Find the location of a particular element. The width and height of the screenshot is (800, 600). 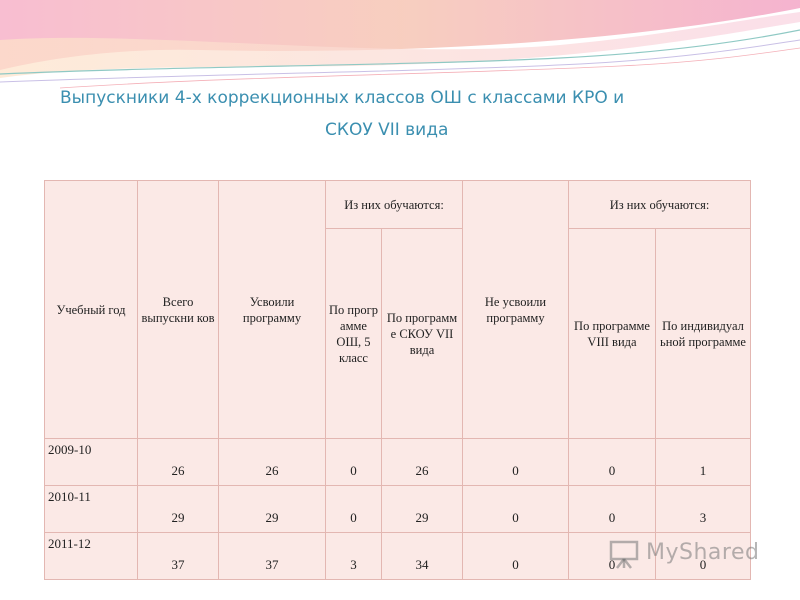

header-viii-program: По программе VIII вида is located at coordinates (612, 333).